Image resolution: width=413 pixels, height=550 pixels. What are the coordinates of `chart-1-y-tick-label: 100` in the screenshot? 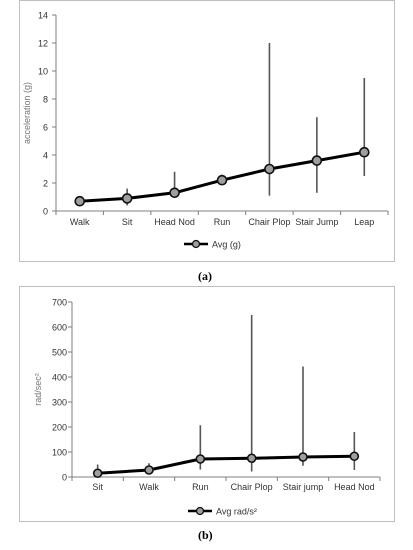 It's located at (59, 453).